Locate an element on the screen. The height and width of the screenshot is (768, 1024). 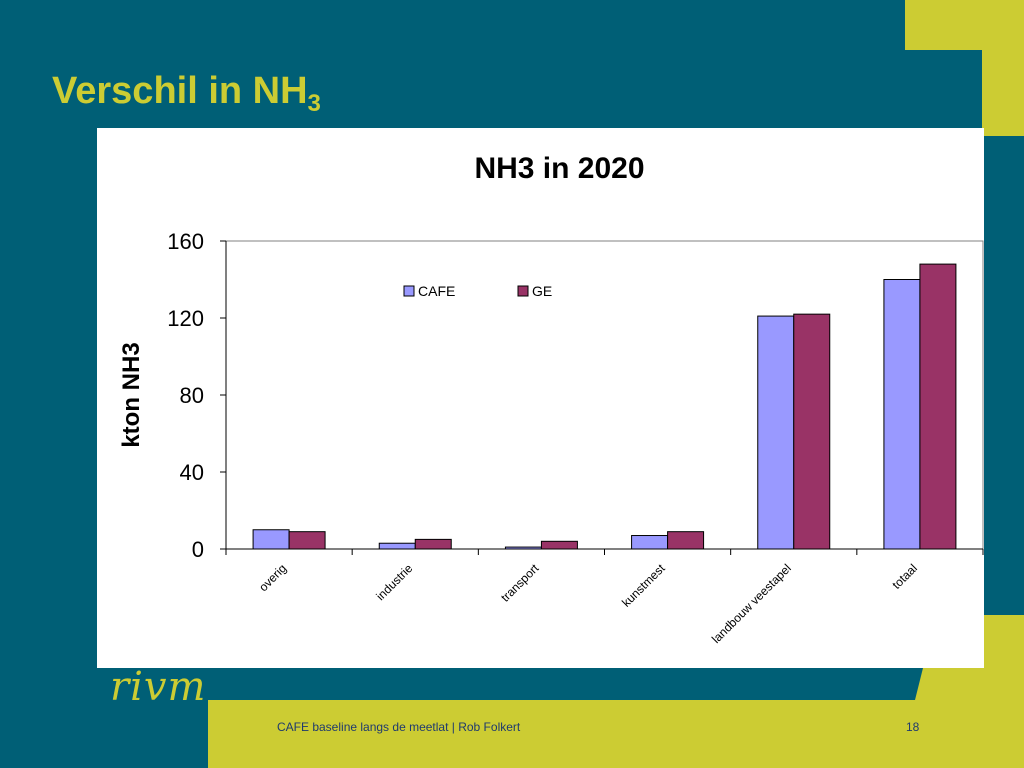
slide-title-subscript: 3 is located at coordinates (314, 103).